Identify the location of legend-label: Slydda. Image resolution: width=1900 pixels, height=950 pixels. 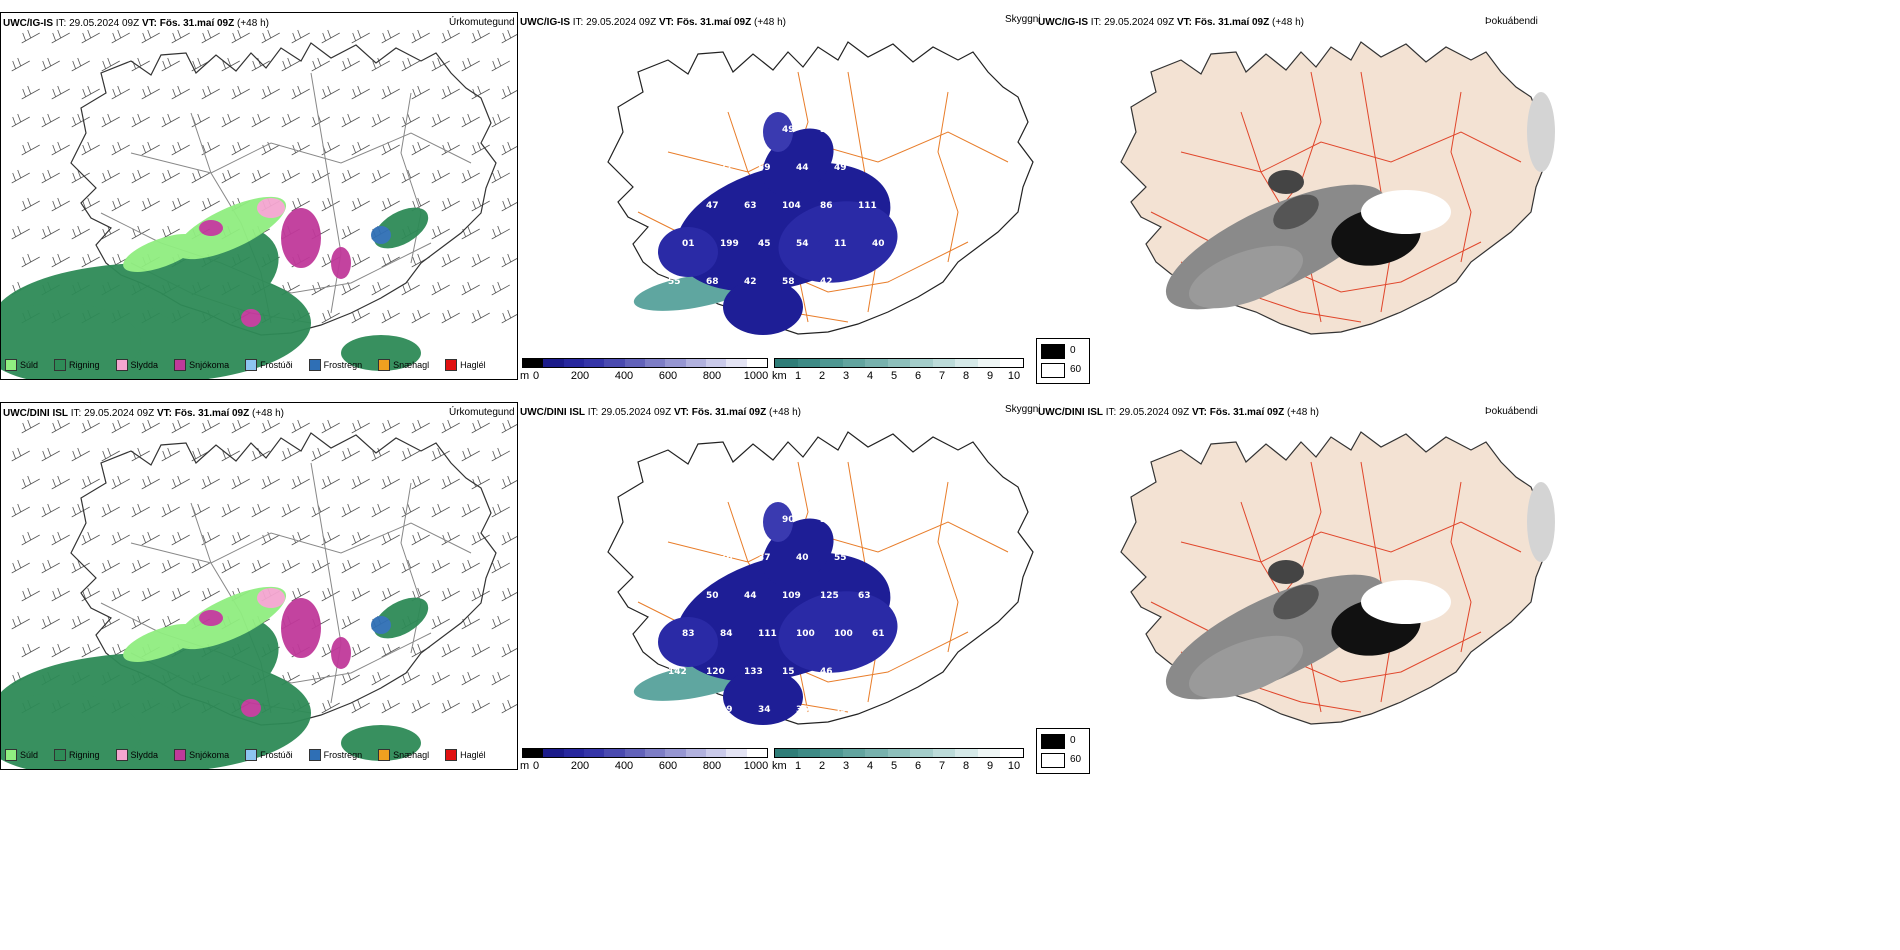
(144, 755).